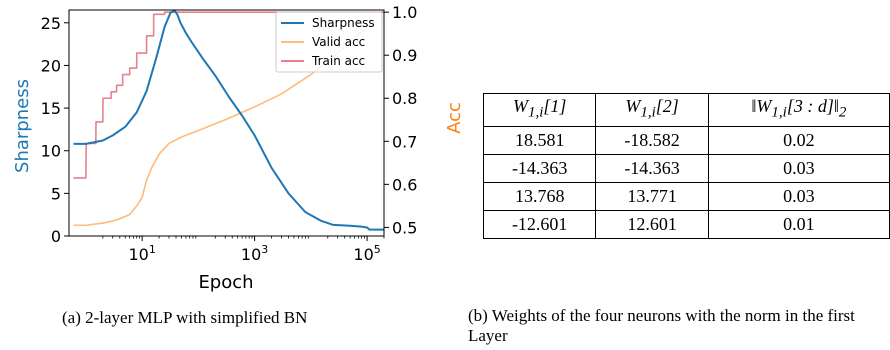 This screenshot has height=350, width=890. What do you see at coordinates (539, 196) in the screenshot?
I see `table-cell: 13.768` at bounding box center [539, 196].